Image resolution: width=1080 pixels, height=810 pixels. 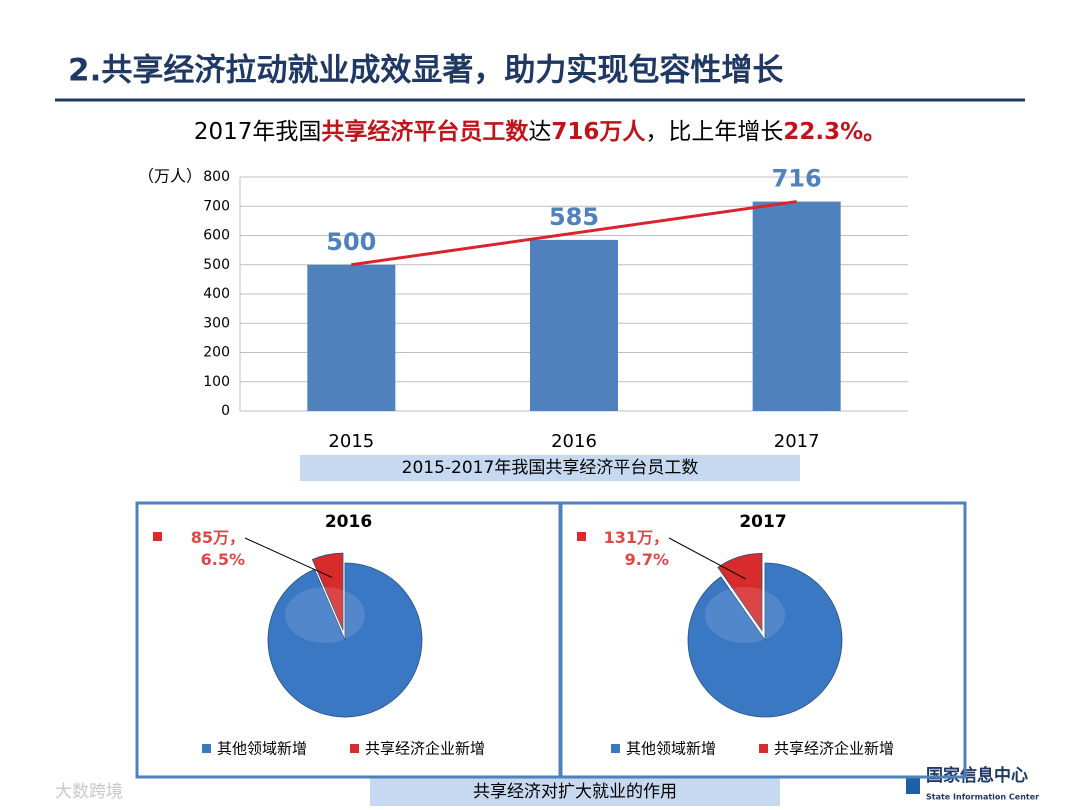 What do you see at coordinates (598, 132) in the screenshot?
I see `headline-emphasis: 716万人` at bounding box center [598, 132].